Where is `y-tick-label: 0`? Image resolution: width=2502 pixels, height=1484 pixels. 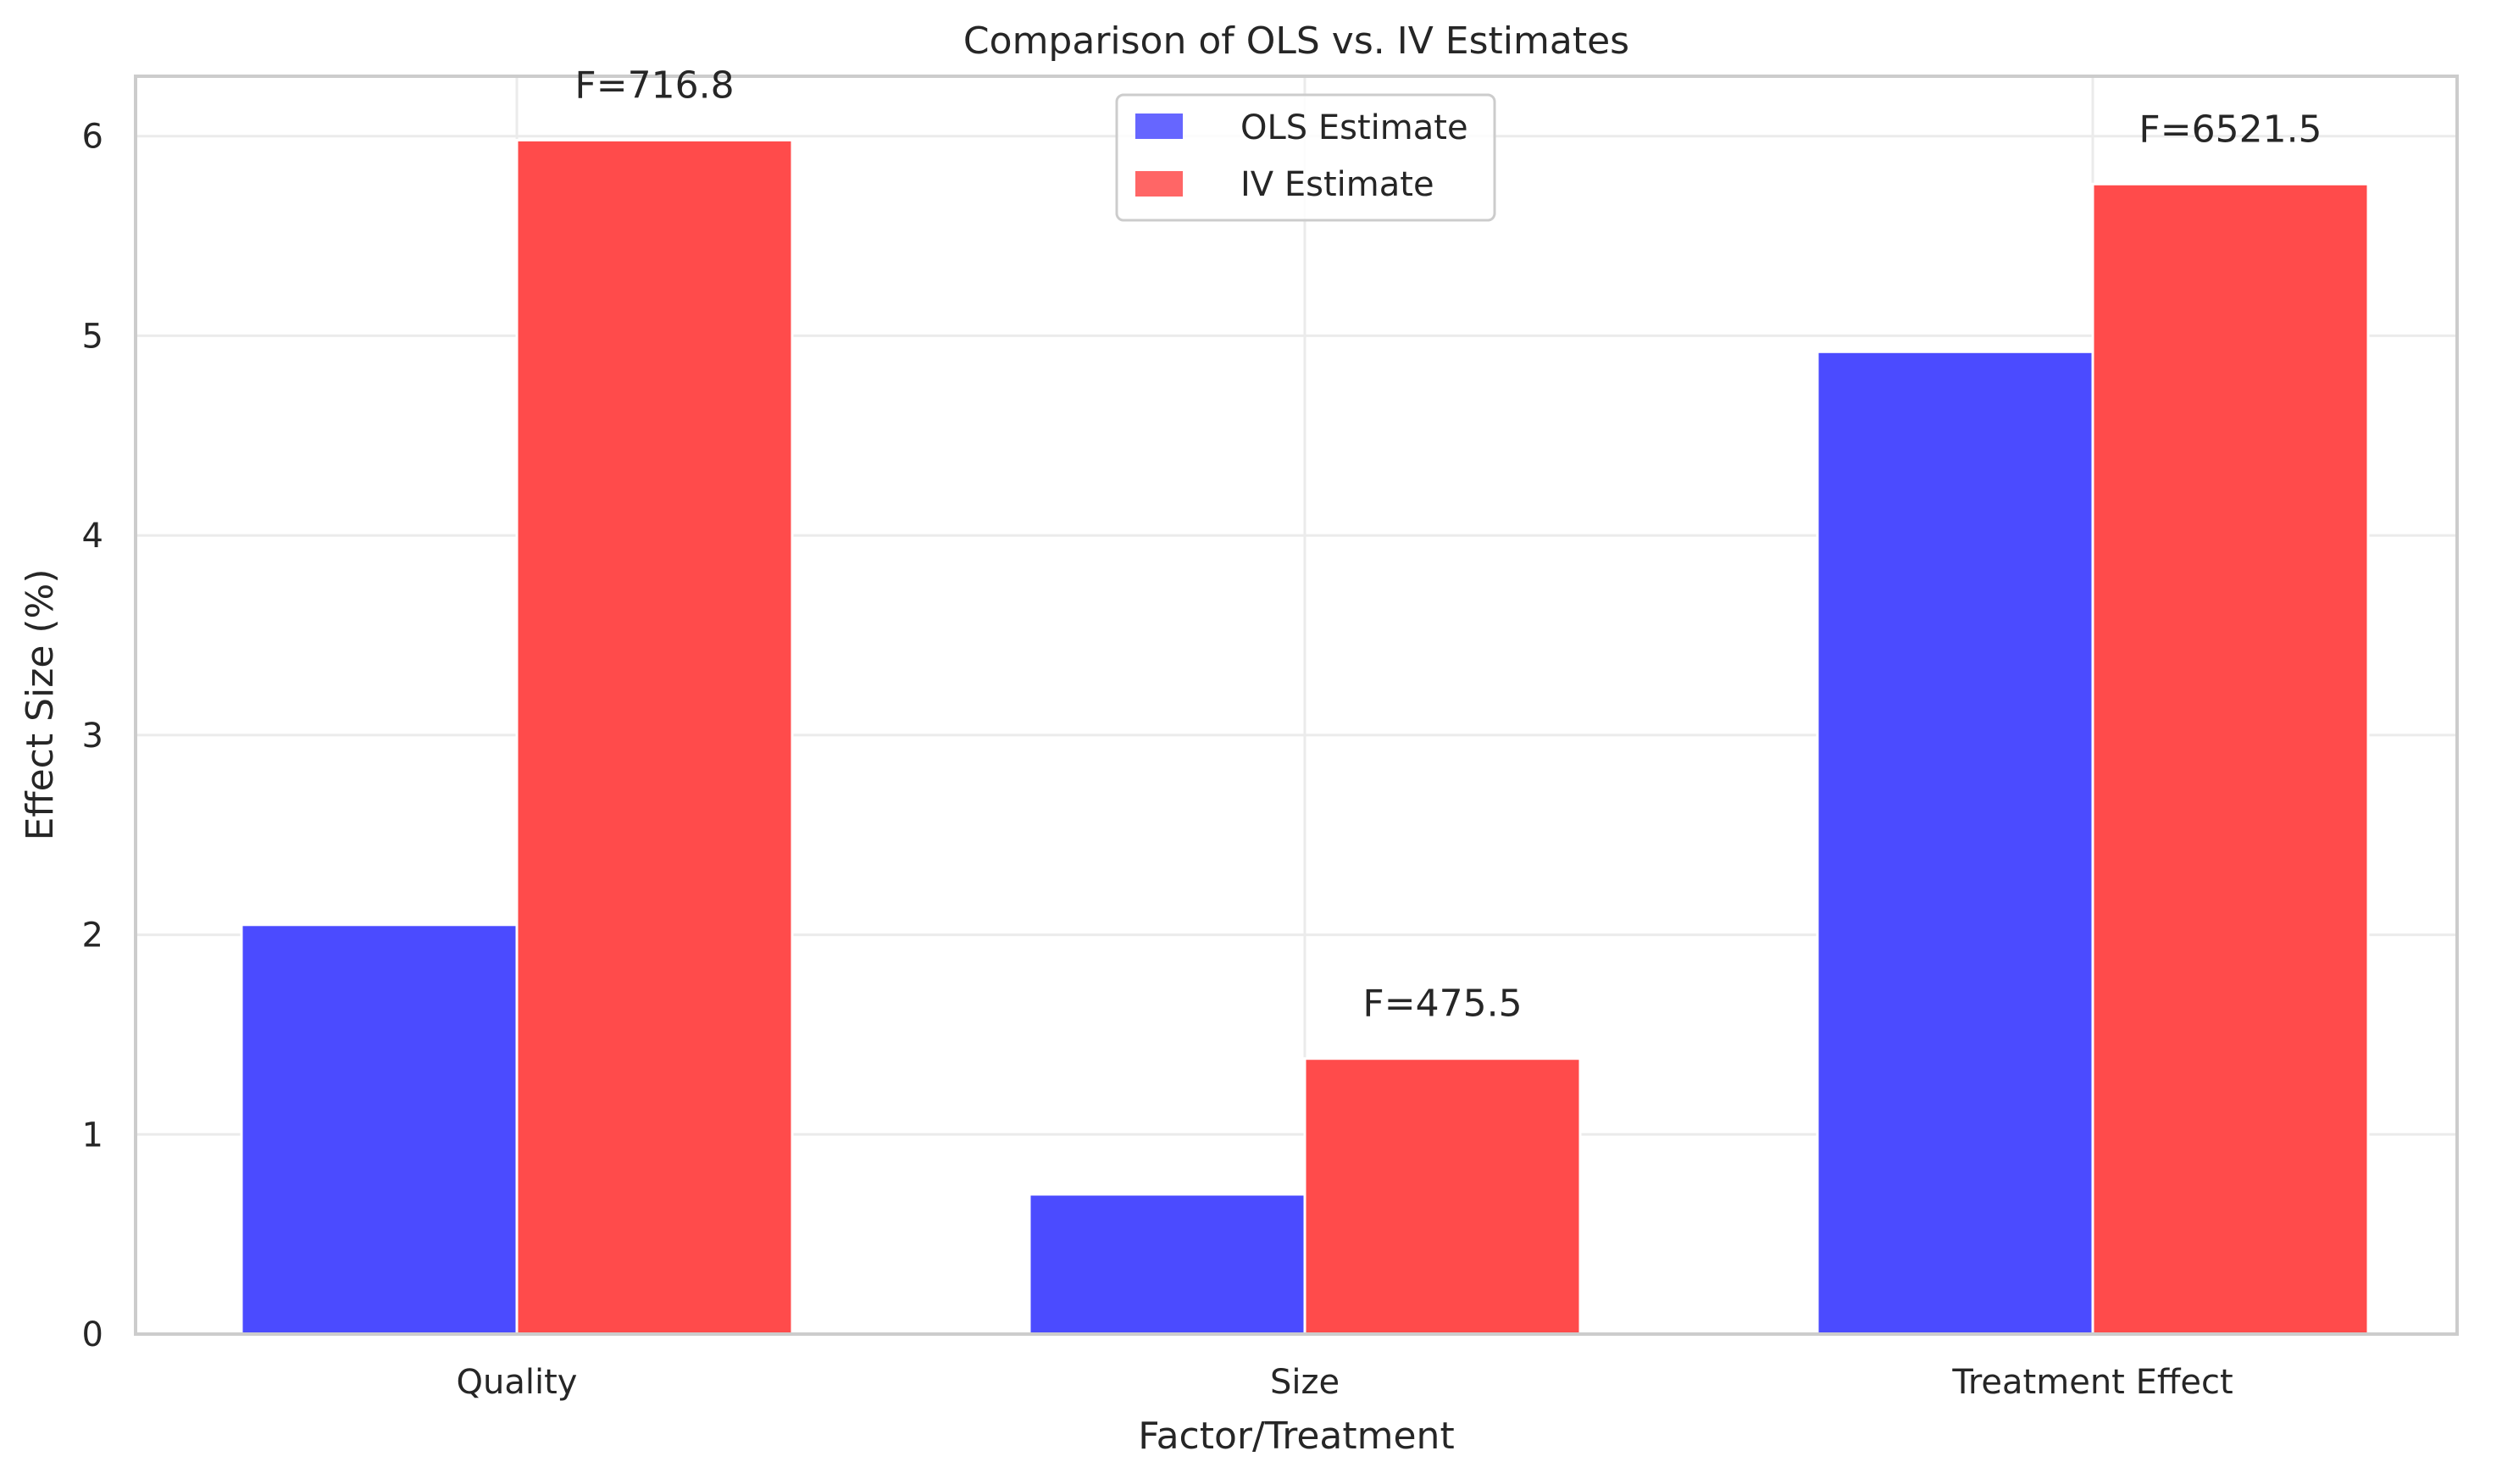 y-tick-label: 0 is located at coordinates (92, 1334).